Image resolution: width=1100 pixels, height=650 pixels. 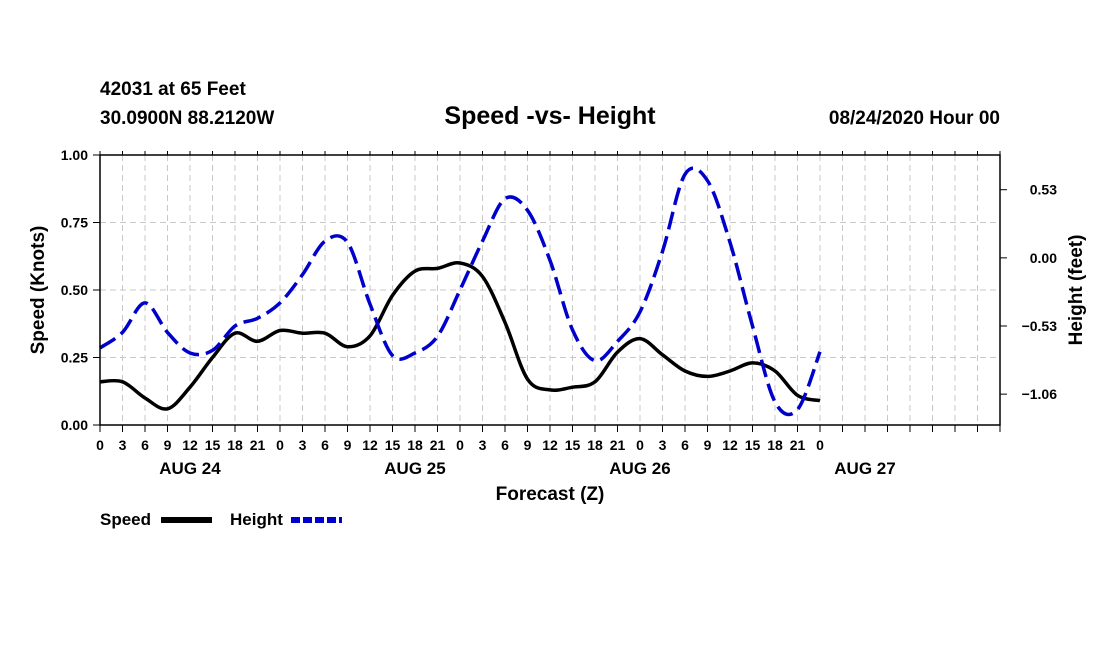 I want to click on y2-tick-label: 0.00, so click(x=1043, y=258).